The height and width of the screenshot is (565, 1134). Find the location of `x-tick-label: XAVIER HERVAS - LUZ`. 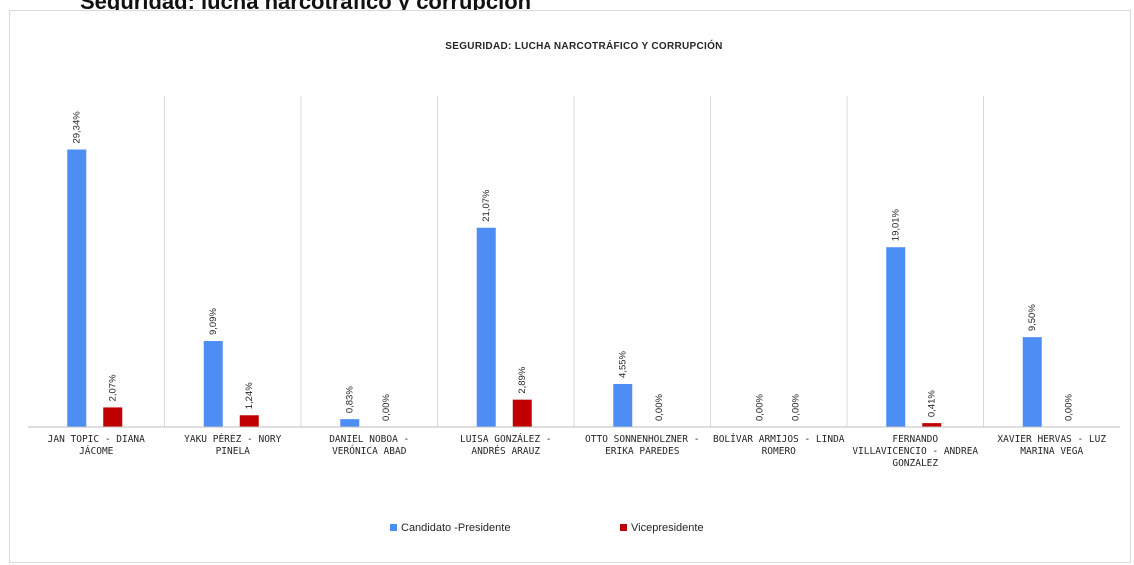

x-tick-label: XAVIER HERVAS - LUZ is located at coordinates (1051, 439).